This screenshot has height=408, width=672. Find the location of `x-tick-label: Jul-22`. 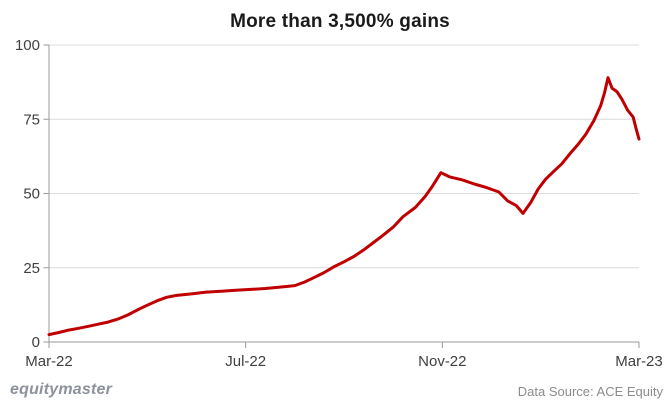

x-tick-label: Jul-22 is located at coordinates (245, 361).